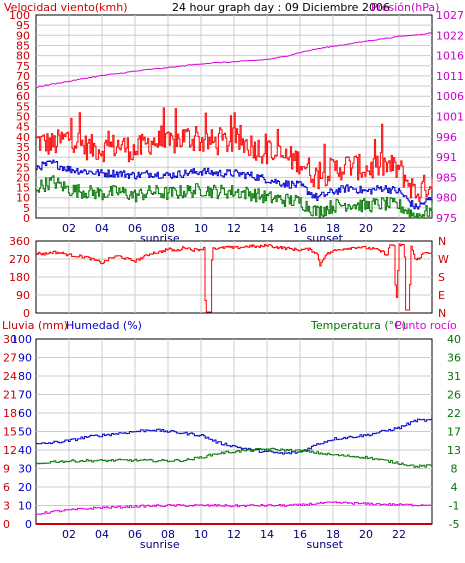 Image resolution: width=465 pixels, height=563 pixels. I want to click on pressure-tick-label: 996, so click(446, 137).